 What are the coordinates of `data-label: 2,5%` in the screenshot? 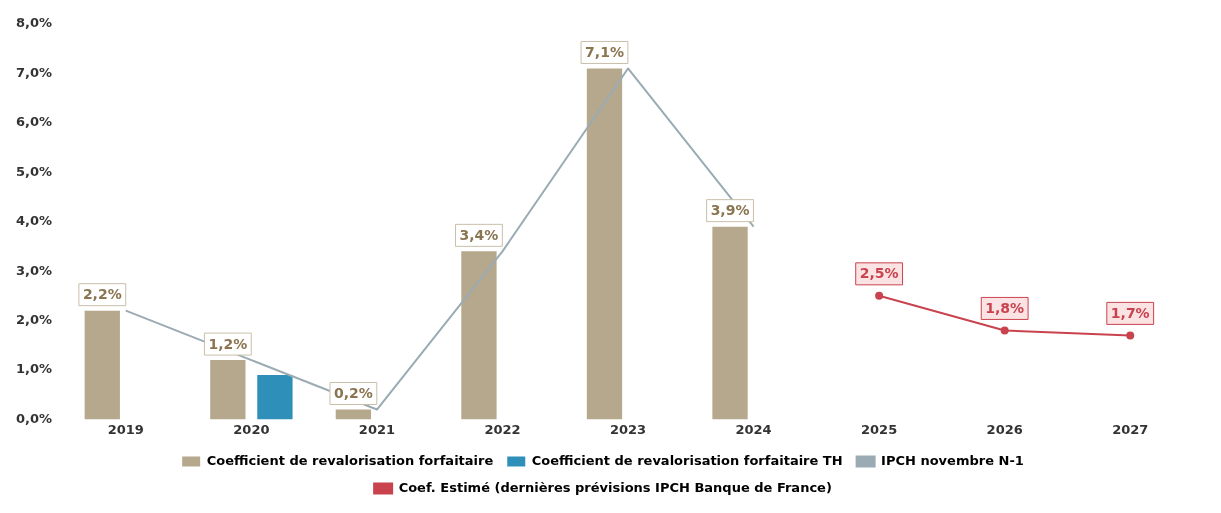 It's located at (879, 273).